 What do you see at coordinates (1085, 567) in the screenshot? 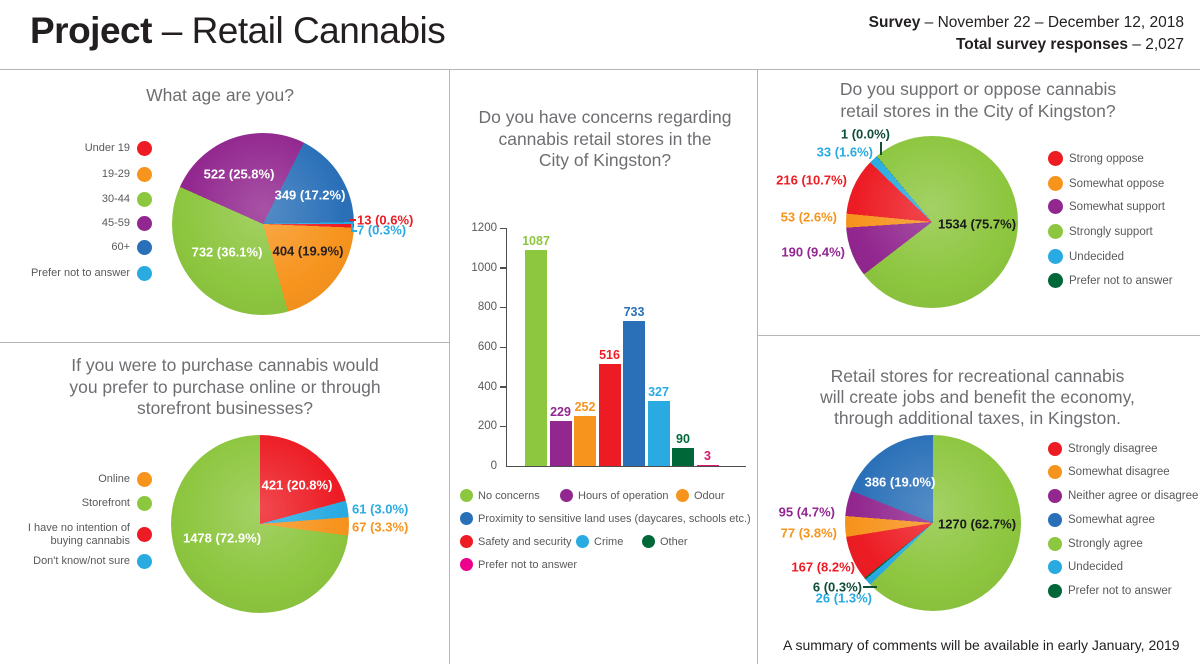
I see `legend-item: Undecided` at bounding box center [1085, 567].